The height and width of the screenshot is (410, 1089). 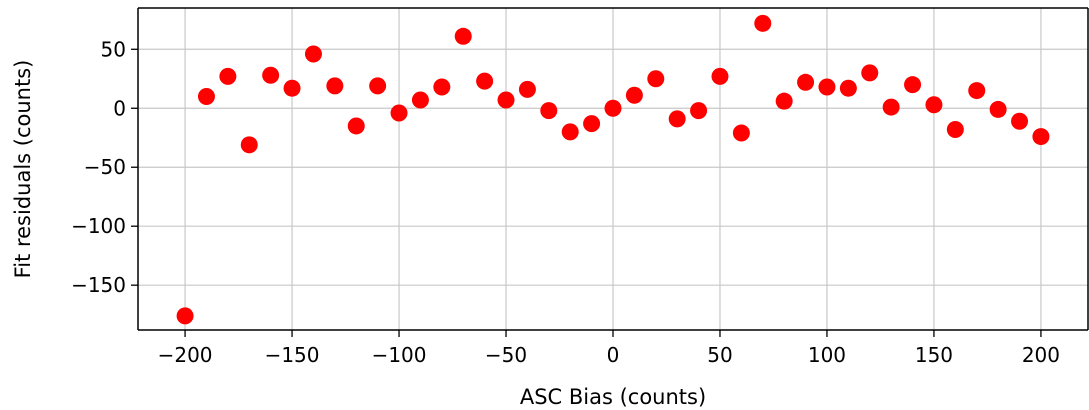 What do you see at coordinates (98, 226) in the screenshot?
I see `y-tick-label: −100` at bounding box center [98, 226].